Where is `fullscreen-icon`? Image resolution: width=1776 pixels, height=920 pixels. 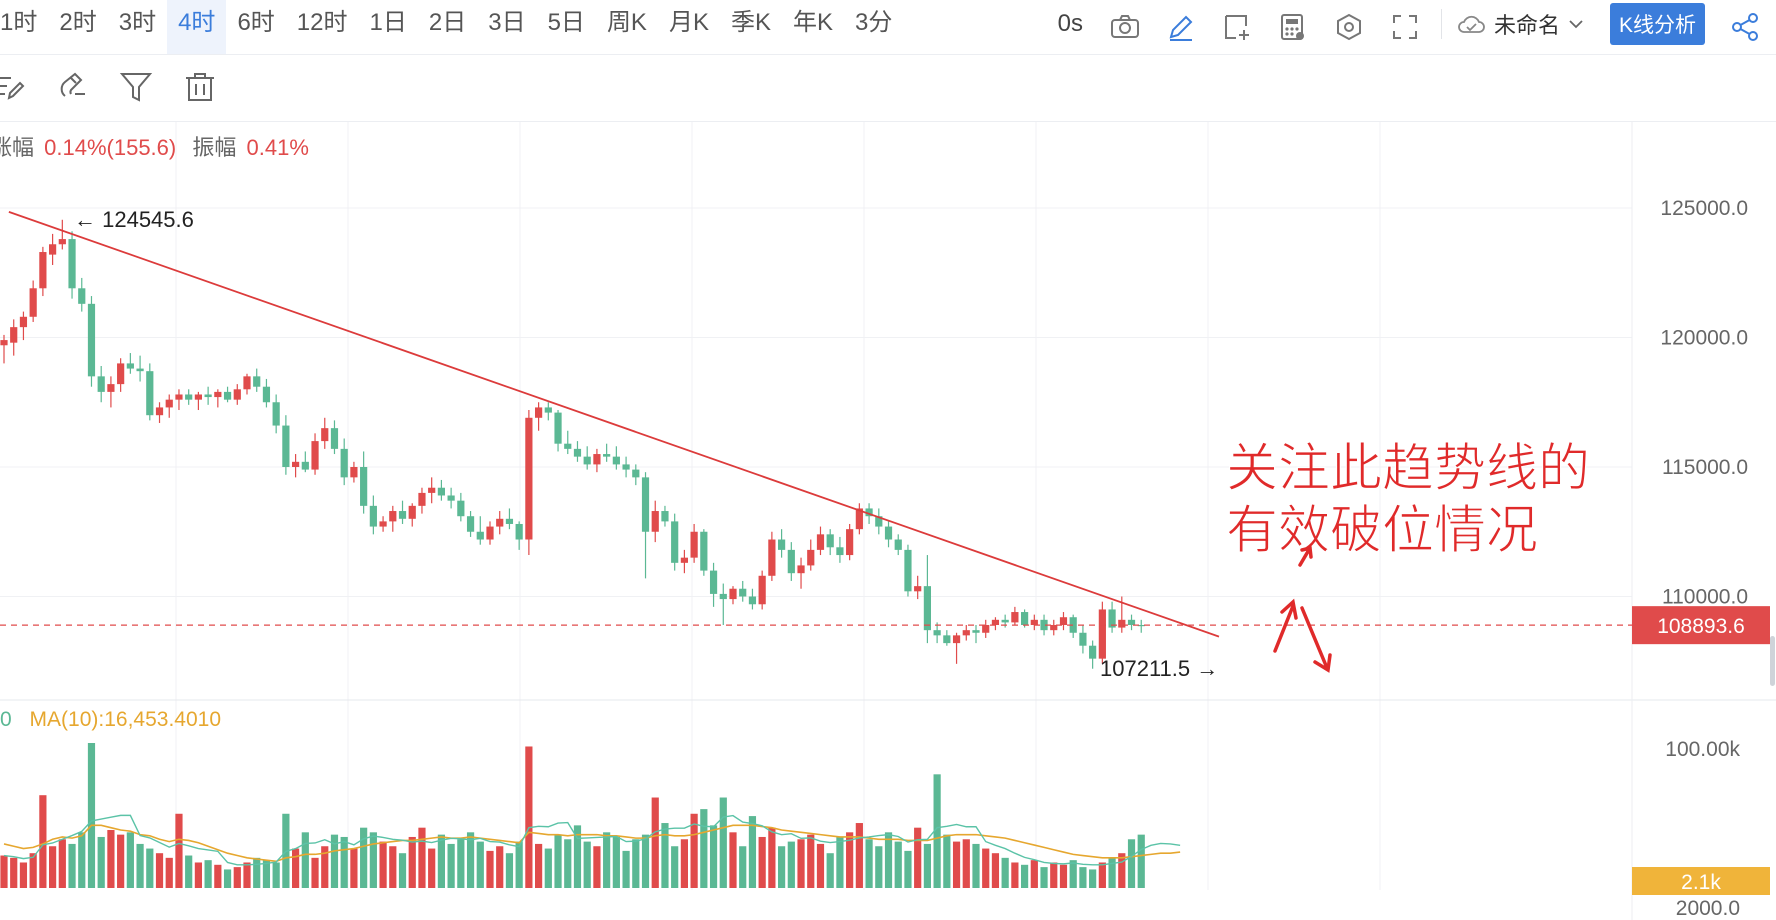 fullscreen-icon is located at coordinates (1405, 27).